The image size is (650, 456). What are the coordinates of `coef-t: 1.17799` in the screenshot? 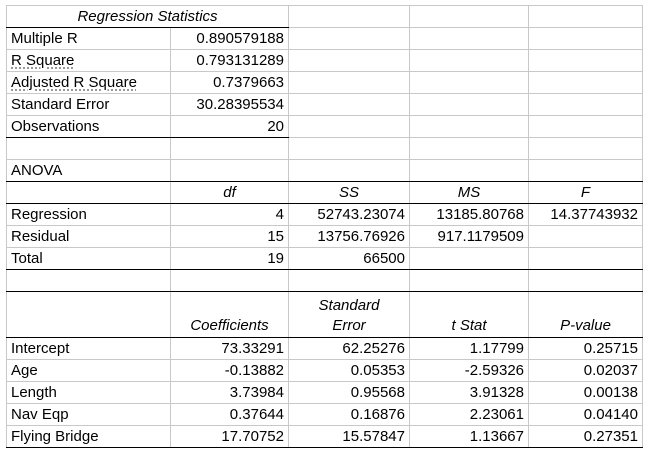 It's located at (469, 348).